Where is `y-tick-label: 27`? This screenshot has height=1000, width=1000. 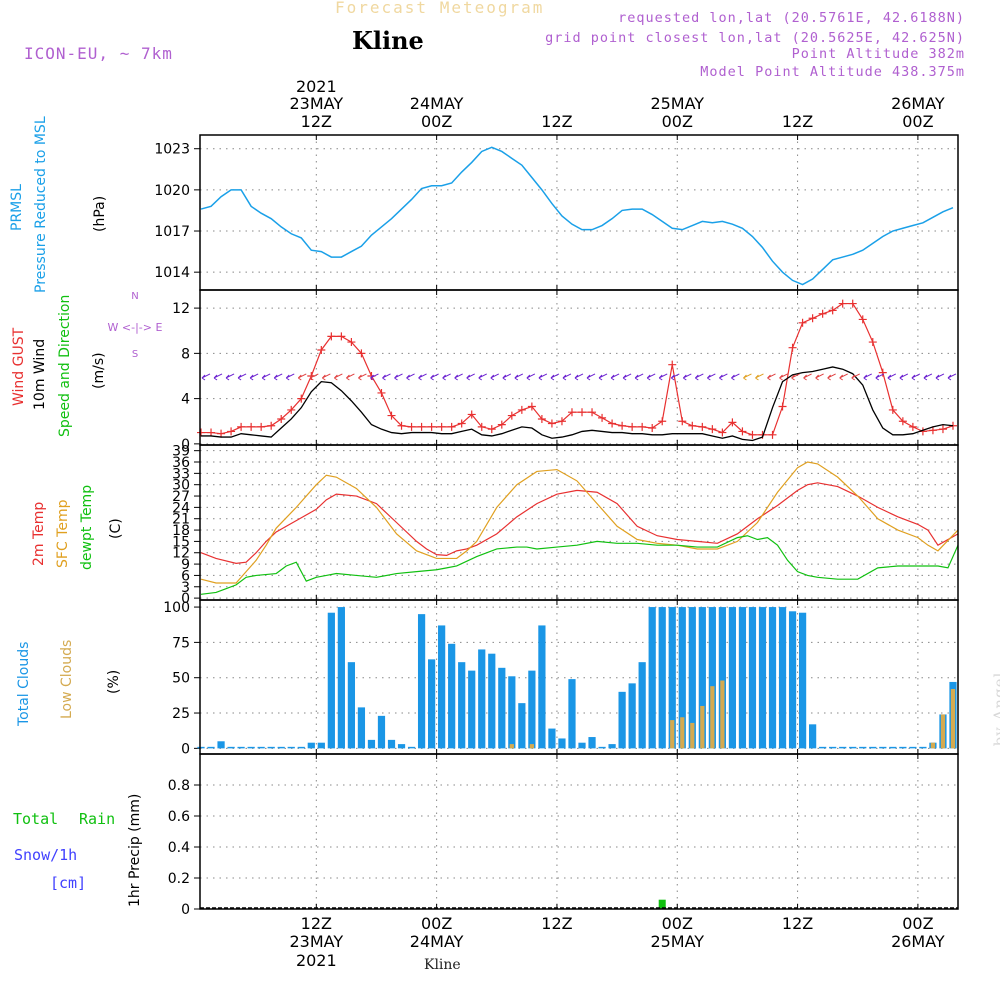
y-tick-label: 27 is located at coordinates (181, 497).